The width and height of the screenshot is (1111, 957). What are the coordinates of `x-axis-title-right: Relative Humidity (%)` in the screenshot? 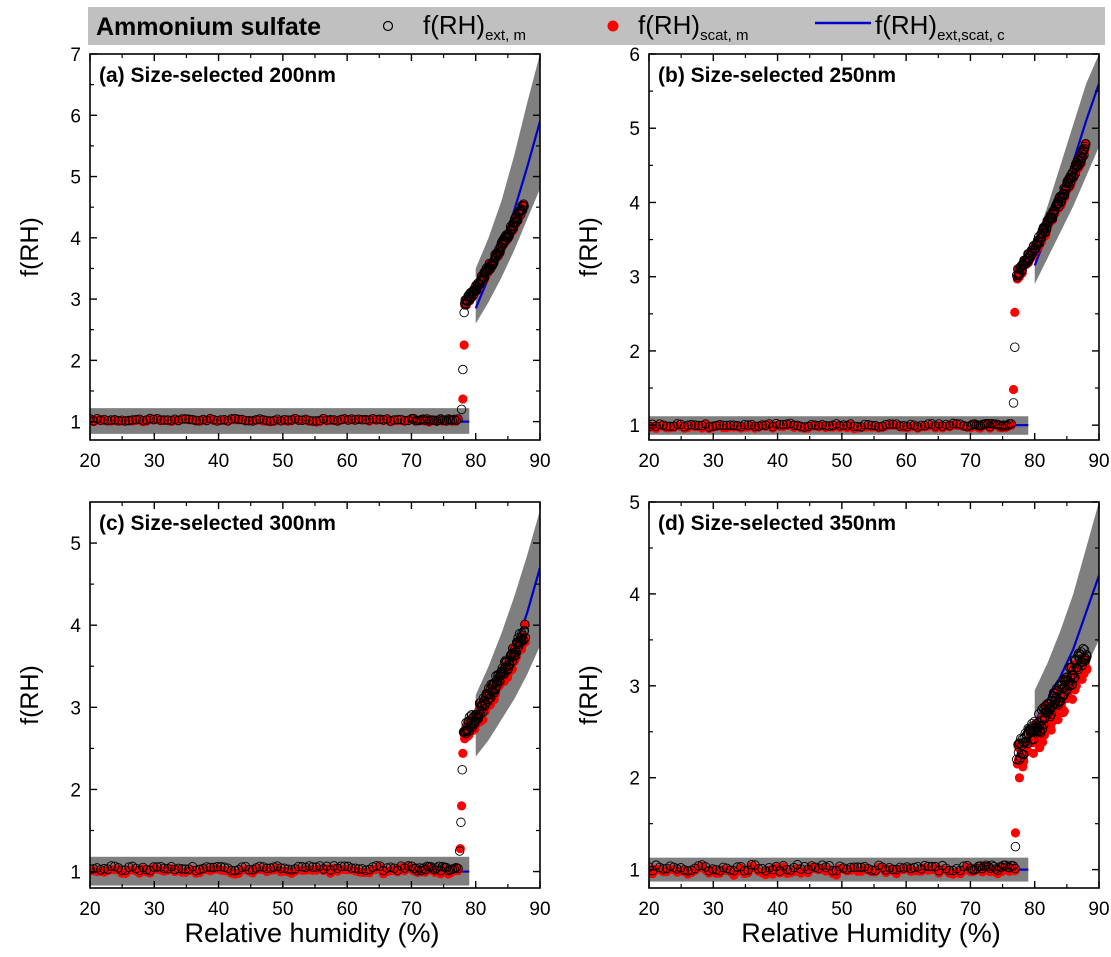 It's located at (871, 933).